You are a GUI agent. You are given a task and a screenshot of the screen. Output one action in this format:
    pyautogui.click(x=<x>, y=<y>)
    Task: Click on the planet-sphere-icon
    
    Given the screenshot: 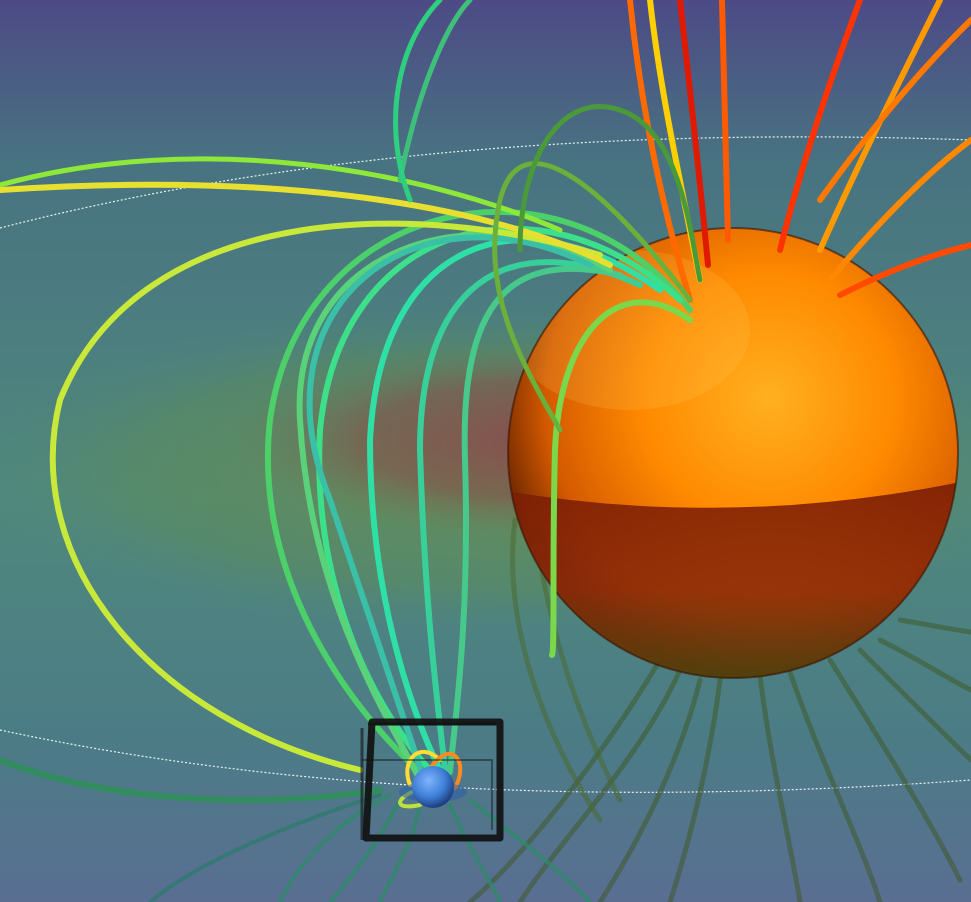 What is the action you would take?
    pyautogui.click(x=433, y=787)
    